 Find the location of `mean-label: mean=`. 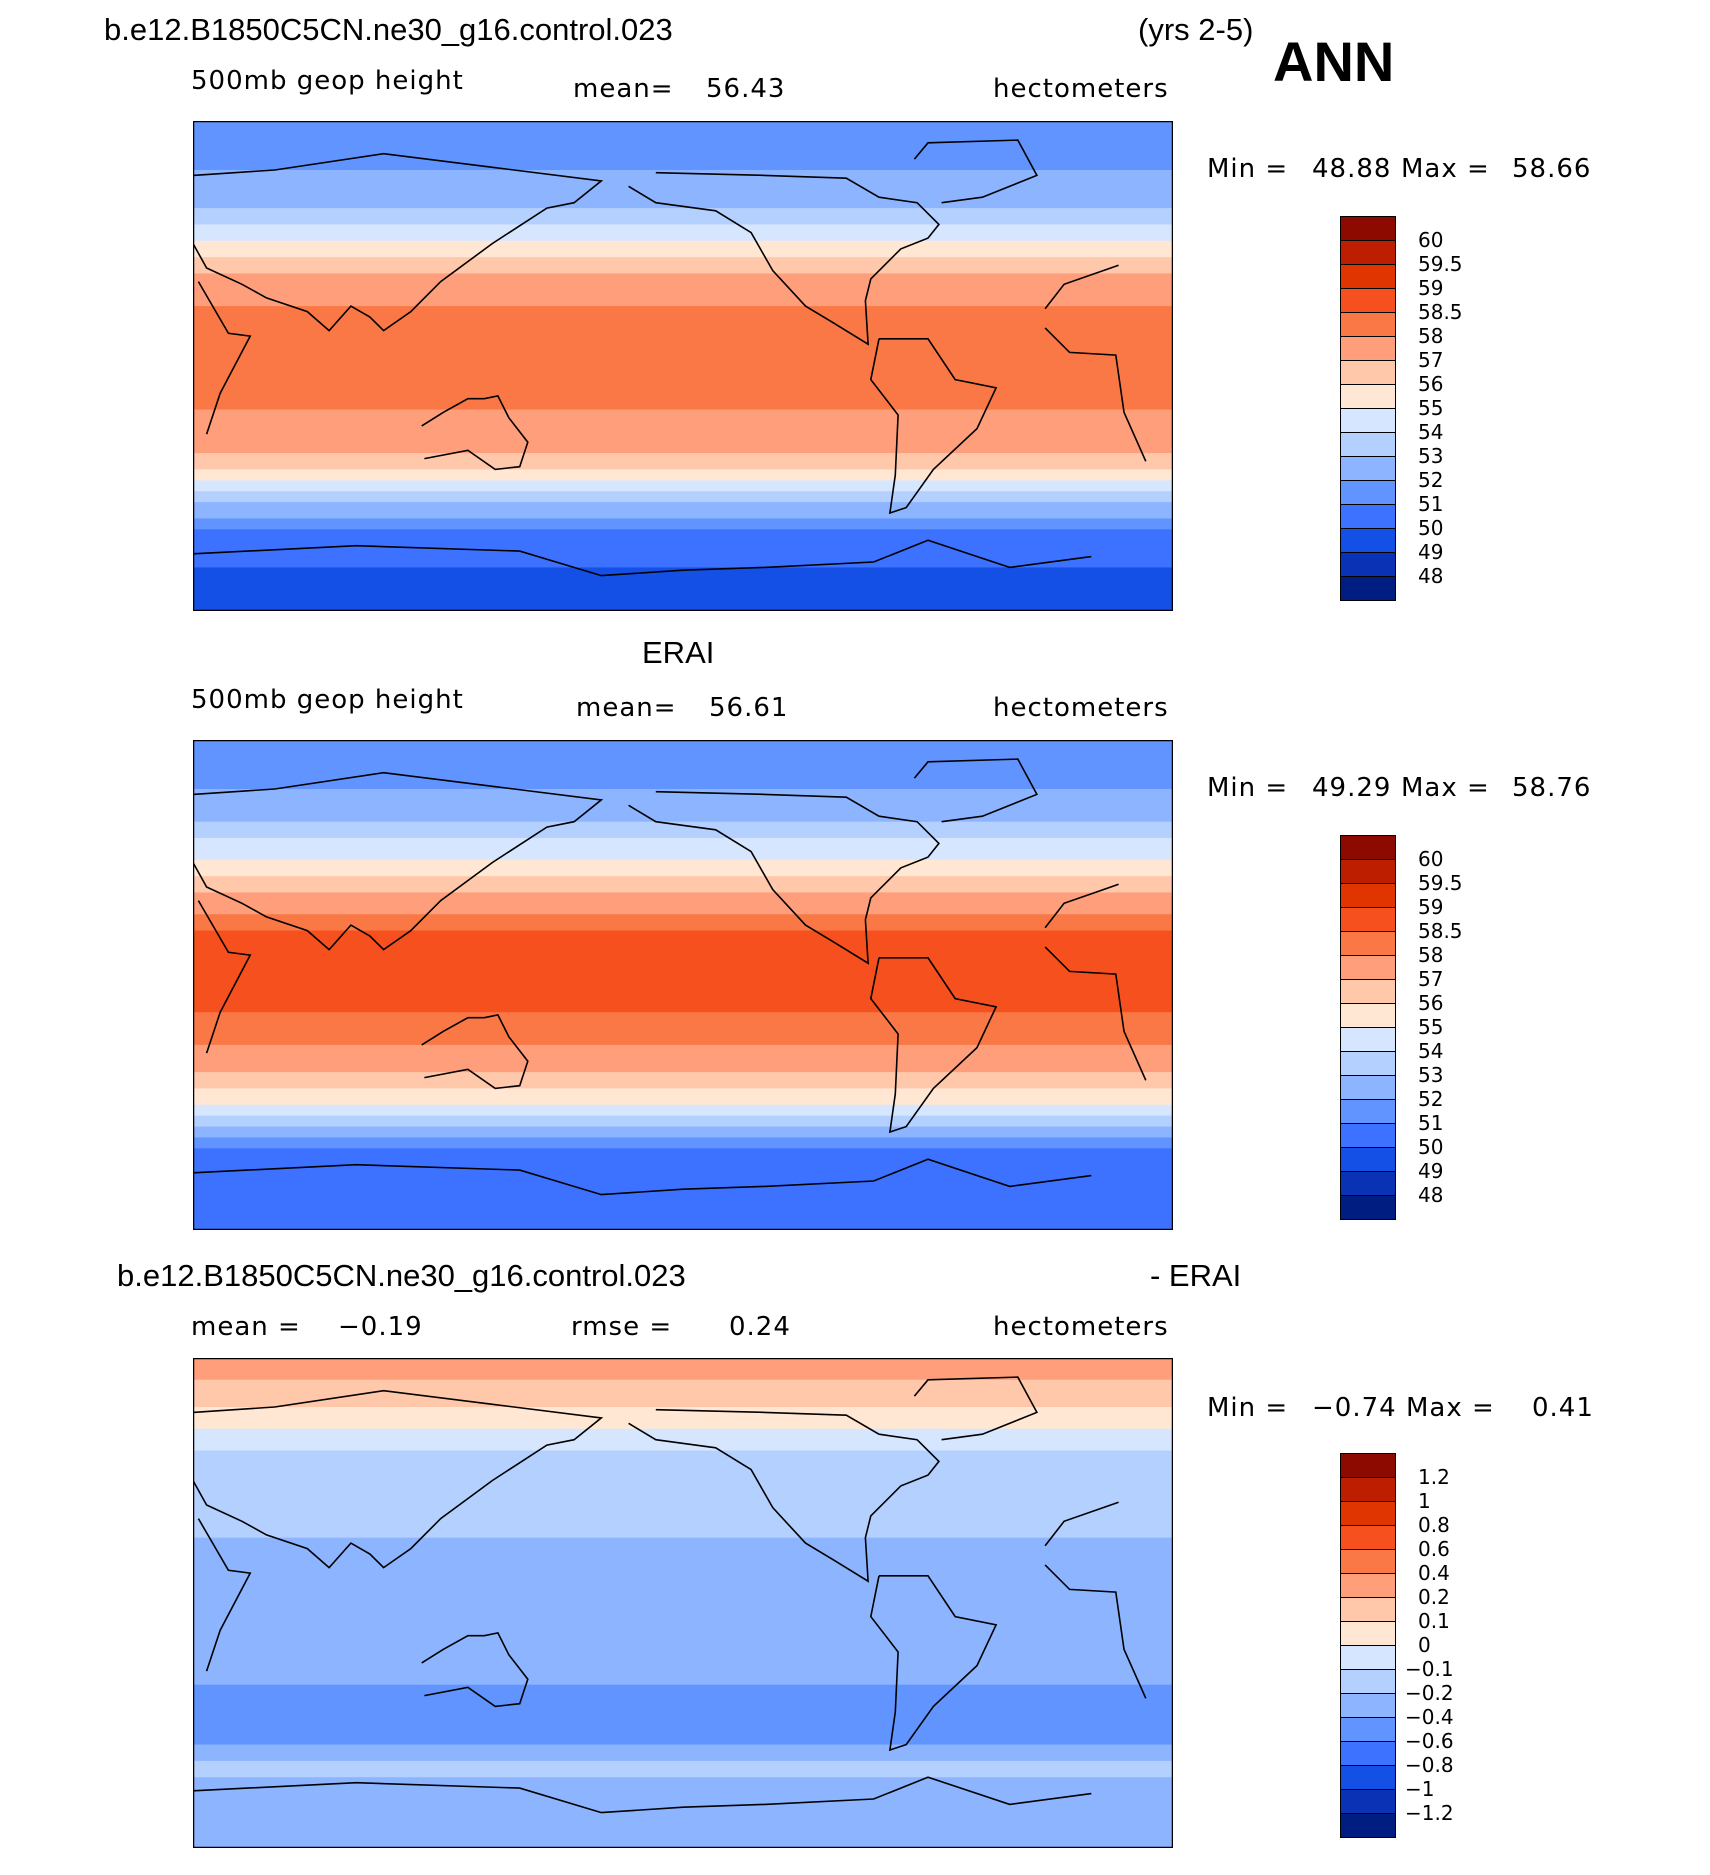

mean-label: mean= is located at coordinates (626, 708).